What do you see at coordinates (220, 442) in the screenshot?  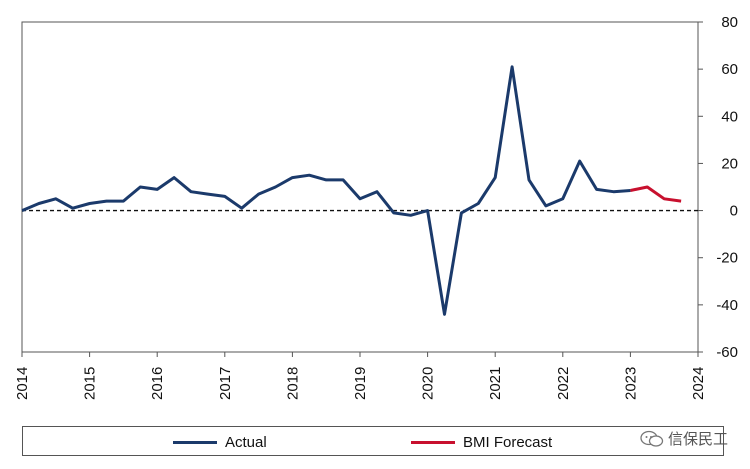 I see `legend-item-actual: Actual` at bounding box center [220, 442].